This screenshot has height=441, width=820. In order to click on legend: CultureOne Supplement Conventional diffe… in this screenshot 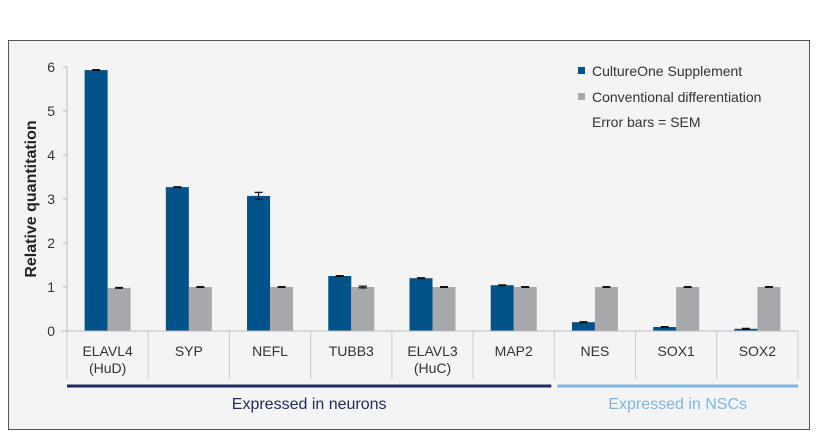, I will do `click(669, 96)`.